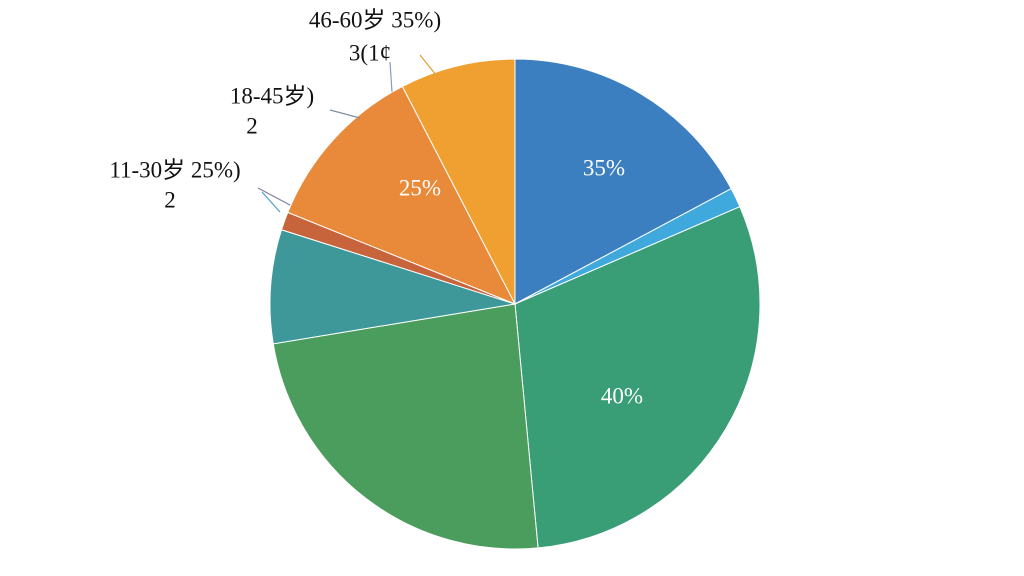 The width and height of the screenshot is (1024, 576). What do you see at coordinates (370, 52) in the screenshot?
I see `annotation: 3(1¢` at bounding box center [370, 52].